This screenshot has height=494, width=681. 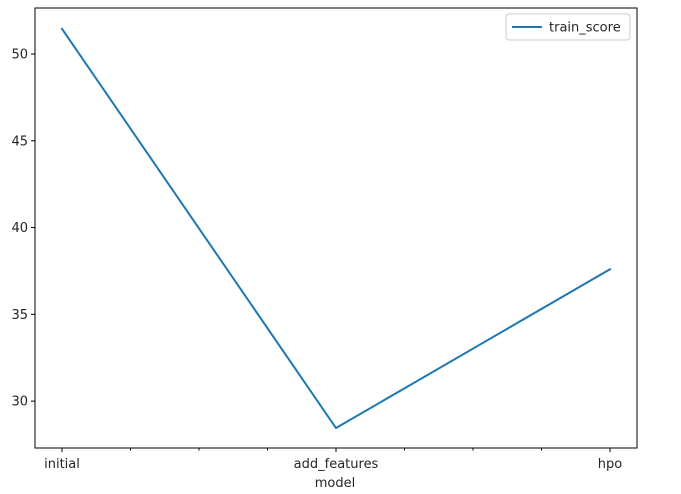 I want to click on x-tick-label: hpo, so click(x=610, y=464).